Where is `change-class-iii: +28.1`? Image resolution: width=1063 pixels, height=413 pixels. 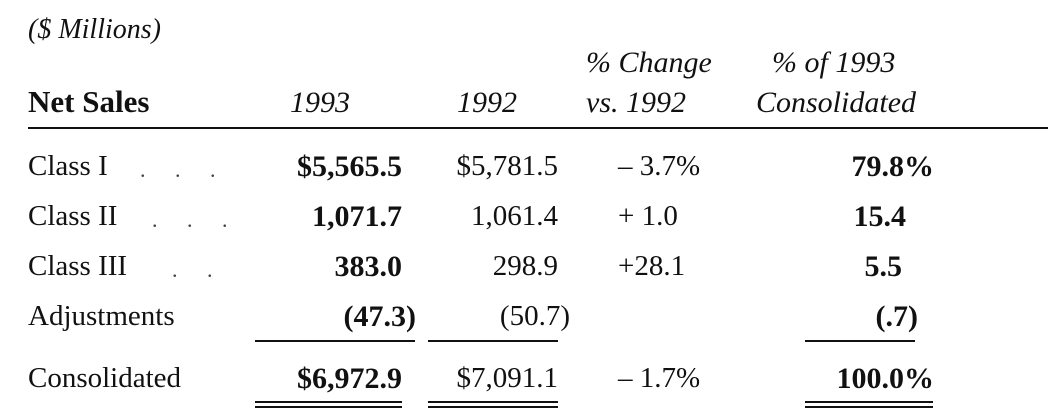
change-class-iii: +28.1 is located at coordinates (652, 266).